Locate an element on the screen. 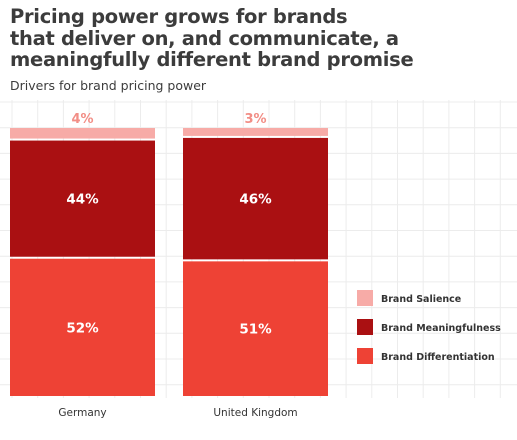 This screenshot has width=517, height=440. data-label-germany-brand-differentiation: 52% is located at coordinates (82, 328).